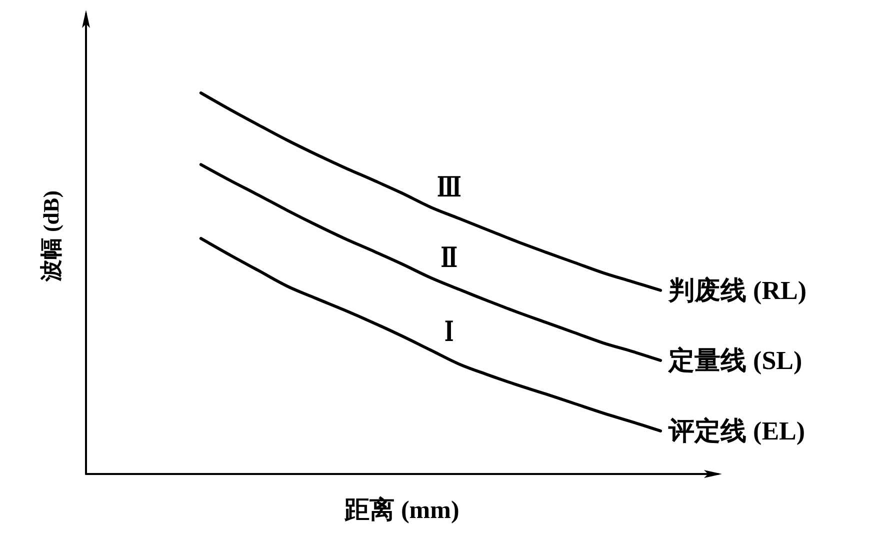  I want to click on annotation: Ⅲ, so click(449, 187).